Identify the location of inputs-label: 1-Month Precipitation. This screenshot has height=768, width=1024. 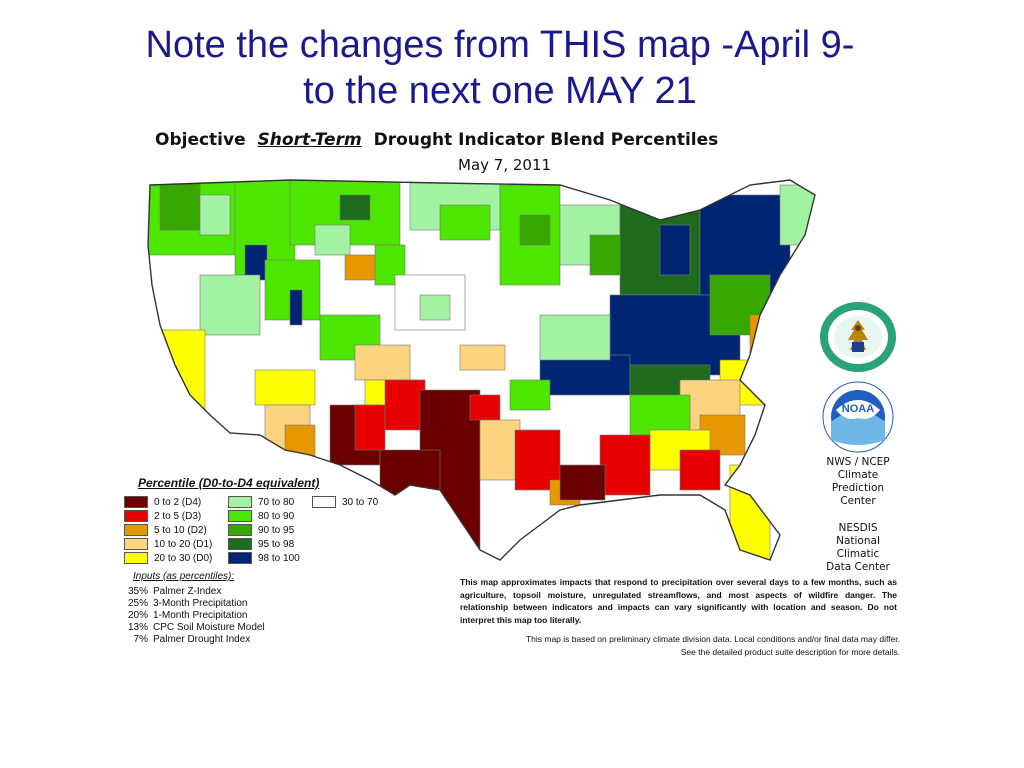
(200, 615).